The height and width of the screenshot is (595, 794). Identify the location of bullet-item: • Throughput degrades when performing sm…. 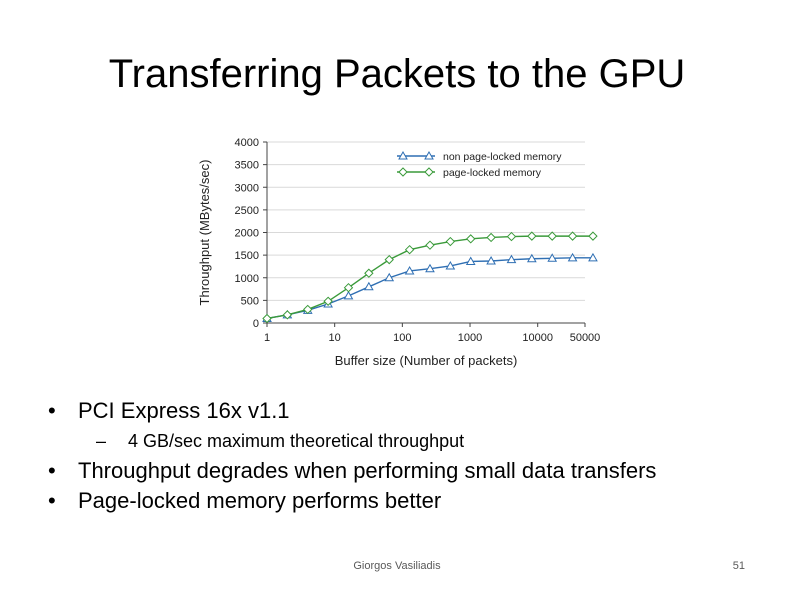
(418, 471).